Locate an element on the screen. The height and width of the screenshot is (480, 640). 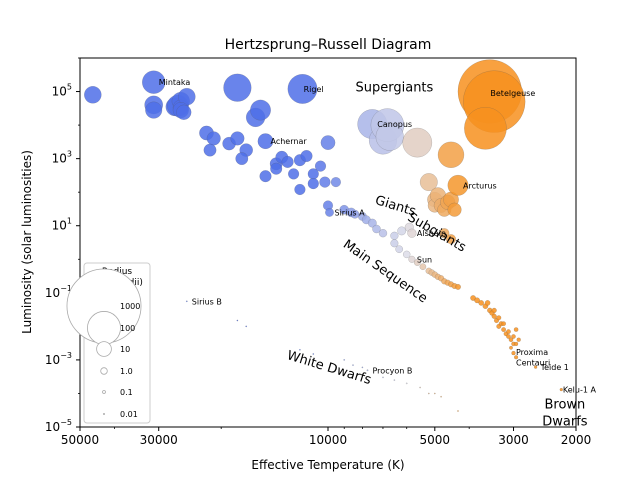
legend-entries: 1000 100 10 1.0 0.1 0.01 is located at coordinates (104, 343).